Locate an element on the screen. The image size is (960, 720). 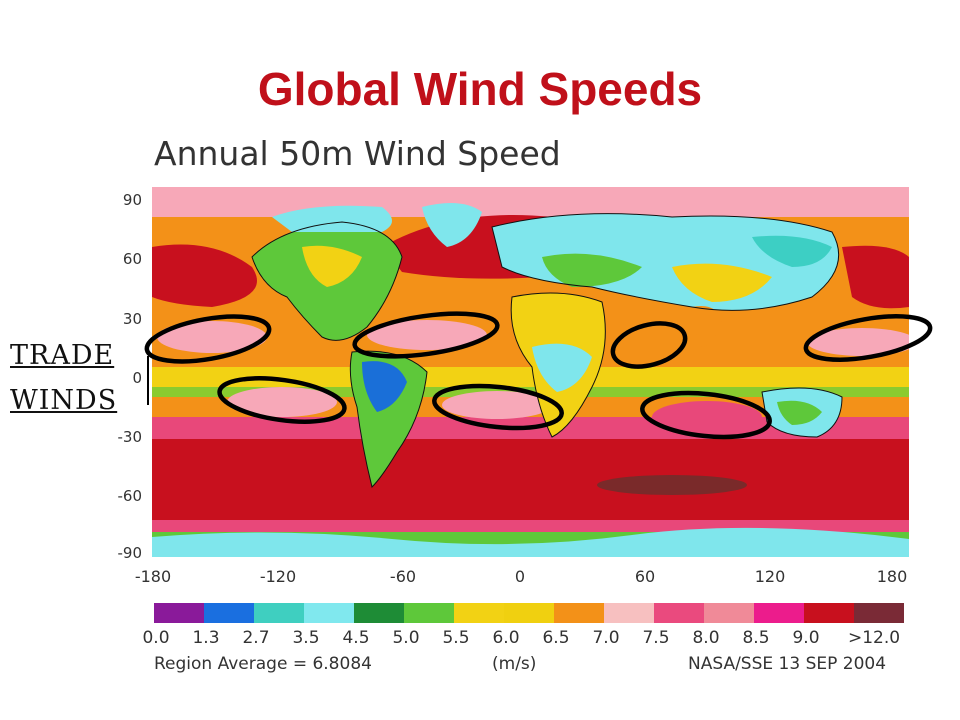
lon-label-180: 180 is located at coordinates (892, 576).